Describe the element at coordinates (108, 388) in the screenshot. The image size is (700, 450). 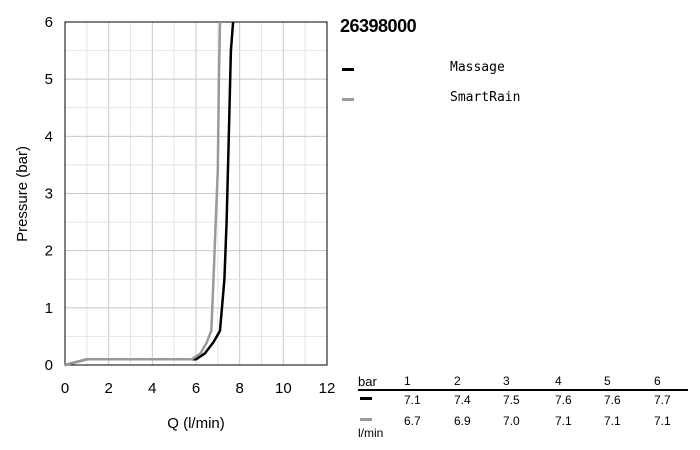
I see `x-tick-label: 2` at that location.